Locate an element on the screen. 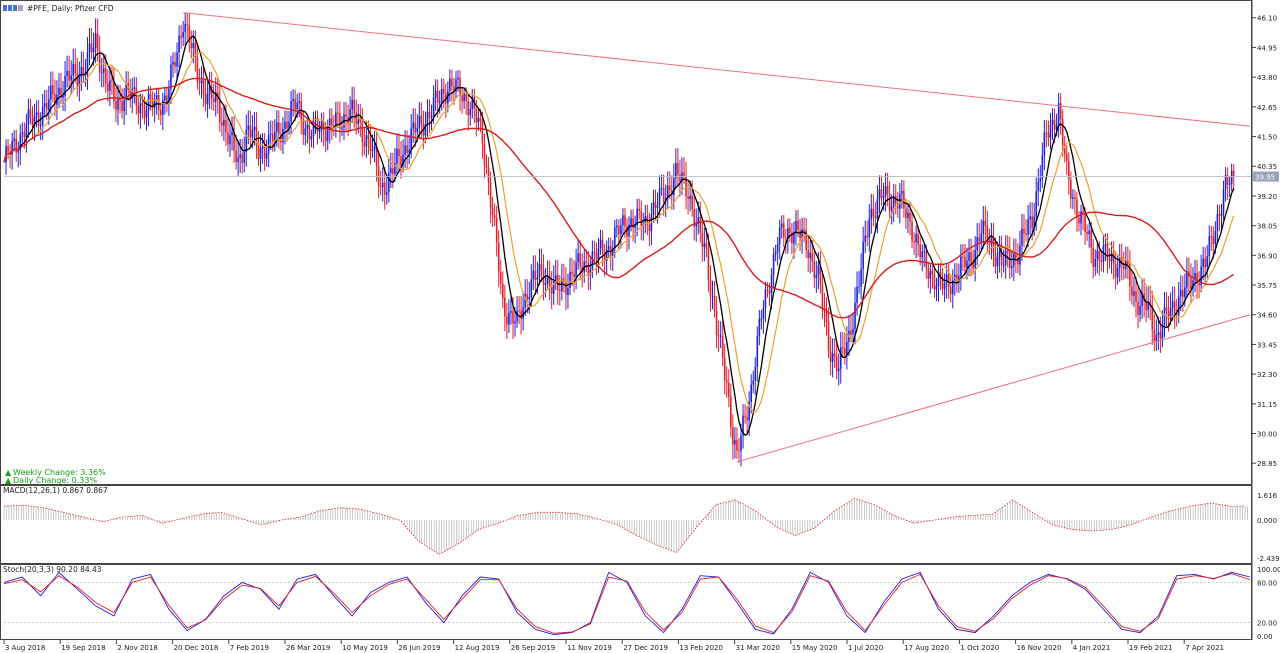 This screenshot has width=1280, height=653. trendline-upper is located at coordinates (717, 69).